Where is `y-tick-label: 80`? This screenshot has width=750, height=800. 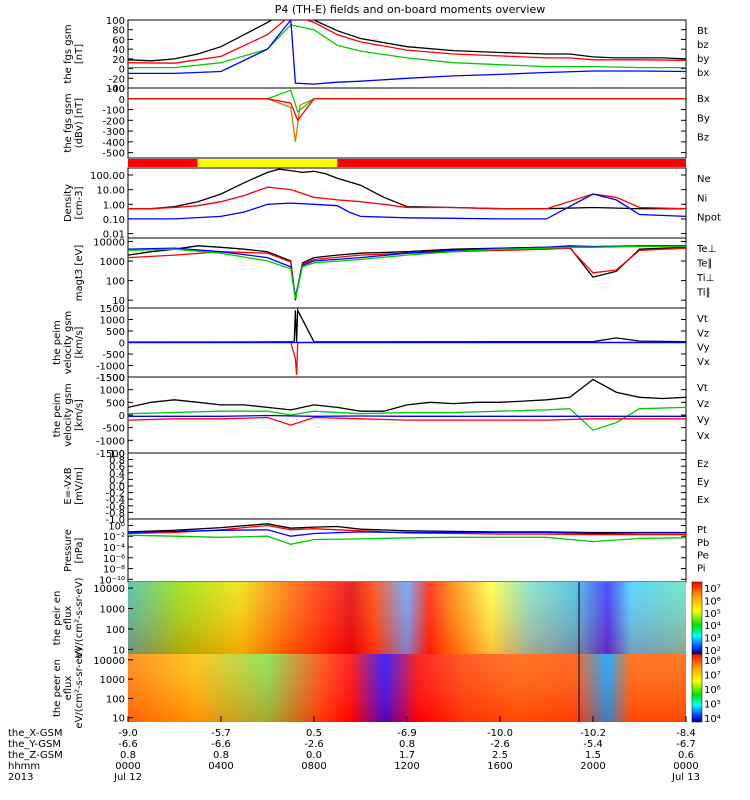 y-tick-label: 80 is located at coordinates (118, 31).